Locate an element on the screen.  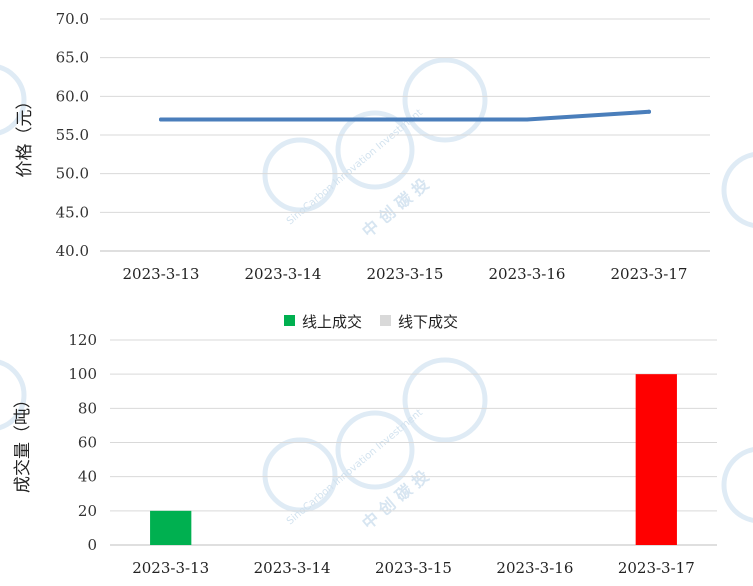
volume-y-ticks: 0 20 40 60 80 100 120 is located at coordinates (82, 442).